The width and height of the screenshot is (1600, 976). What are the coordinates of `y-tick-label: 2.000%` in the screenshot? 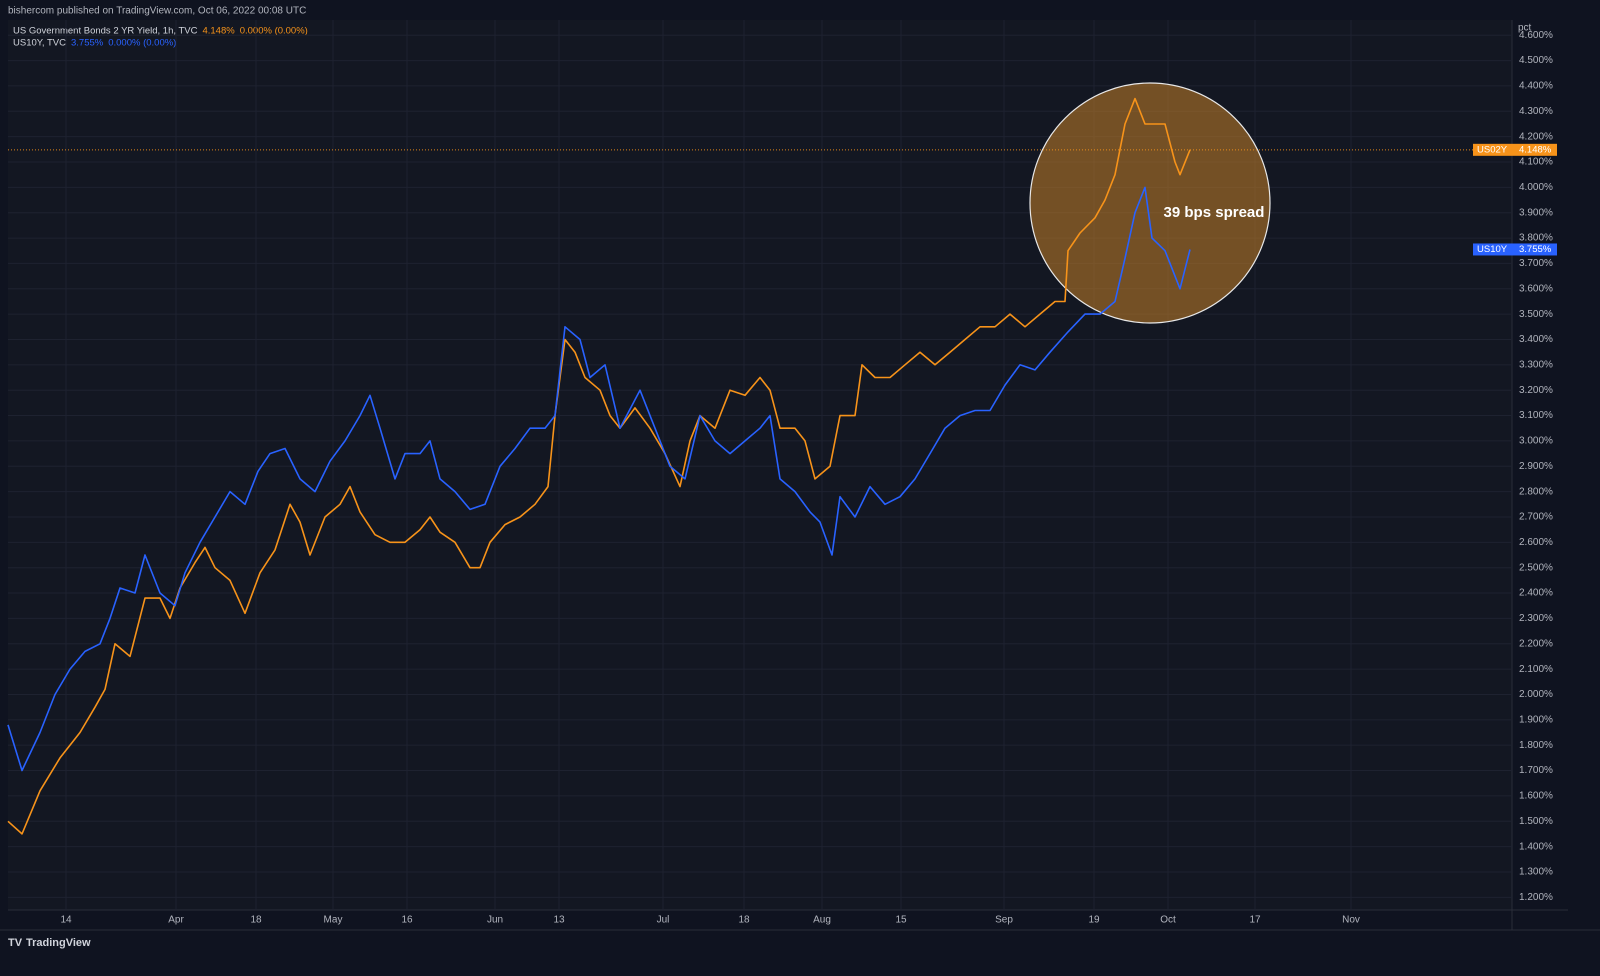 It's located at (1536, 694).